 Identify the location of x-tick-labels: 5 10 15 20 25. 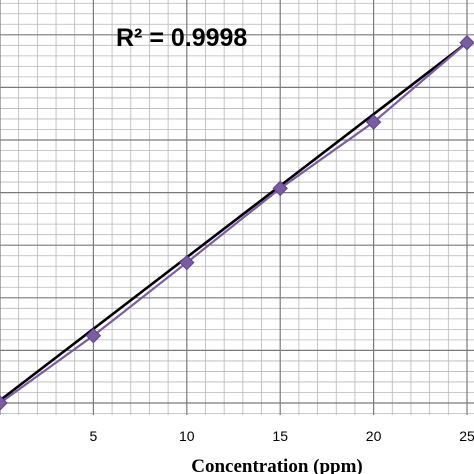
(282, 436).